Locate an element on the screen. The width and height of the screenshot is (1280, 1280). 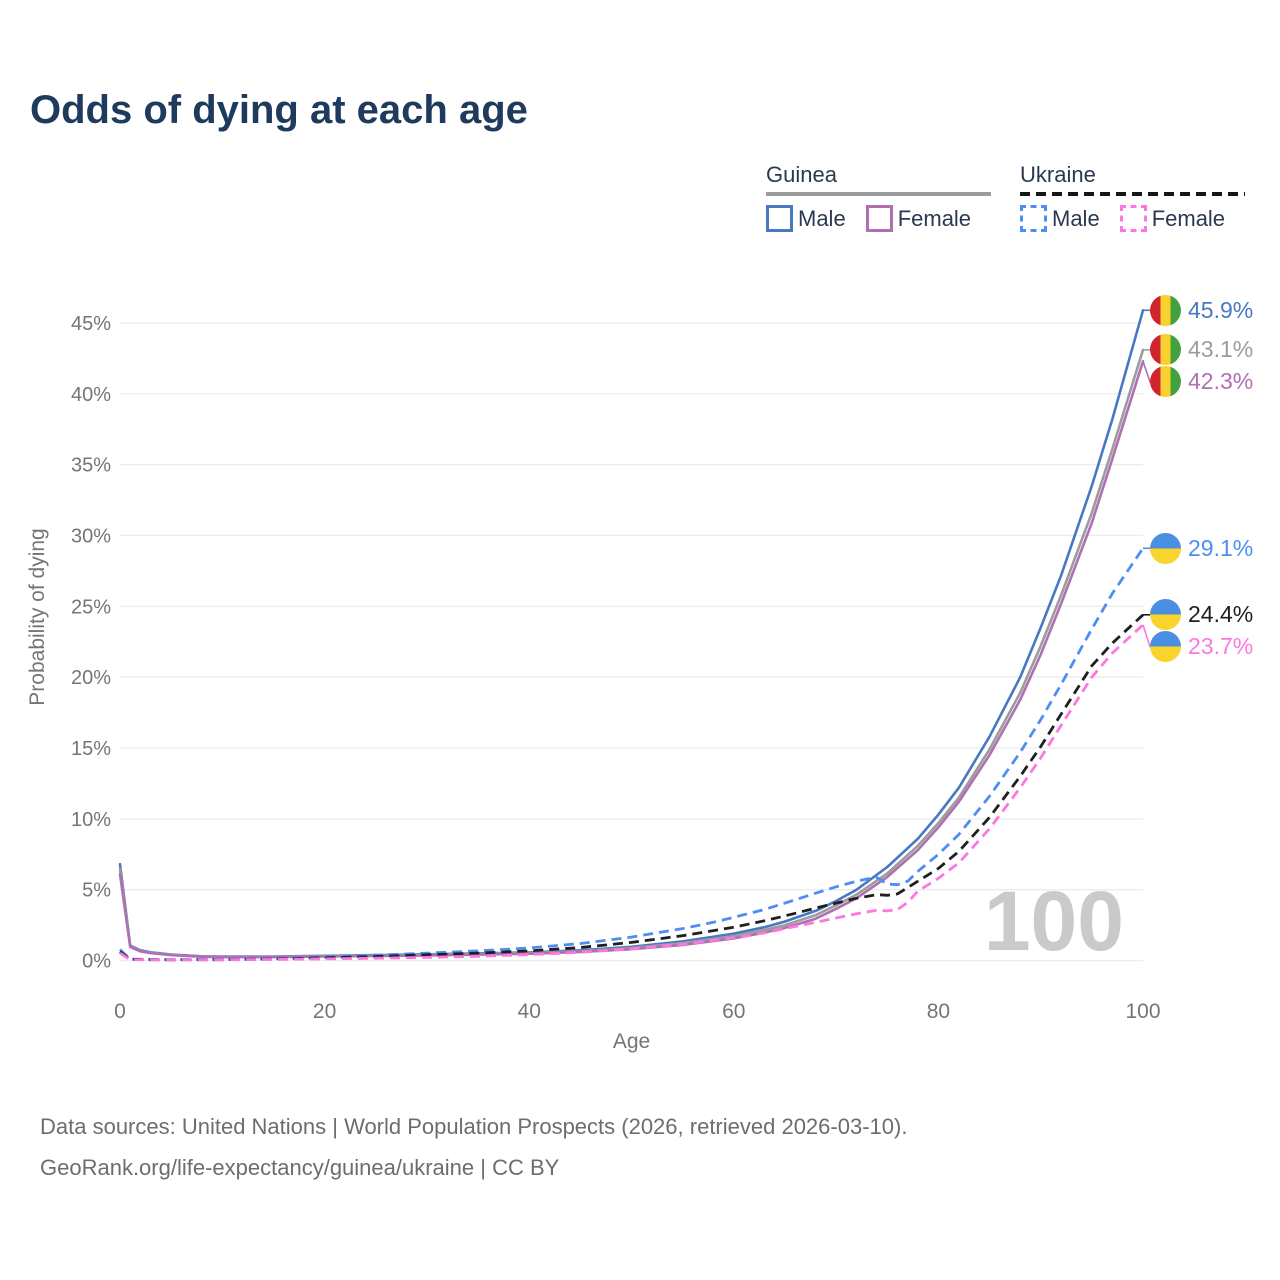
legend-group-ukraine: Ukraine Male Female is located at coordinates (1133, 197).